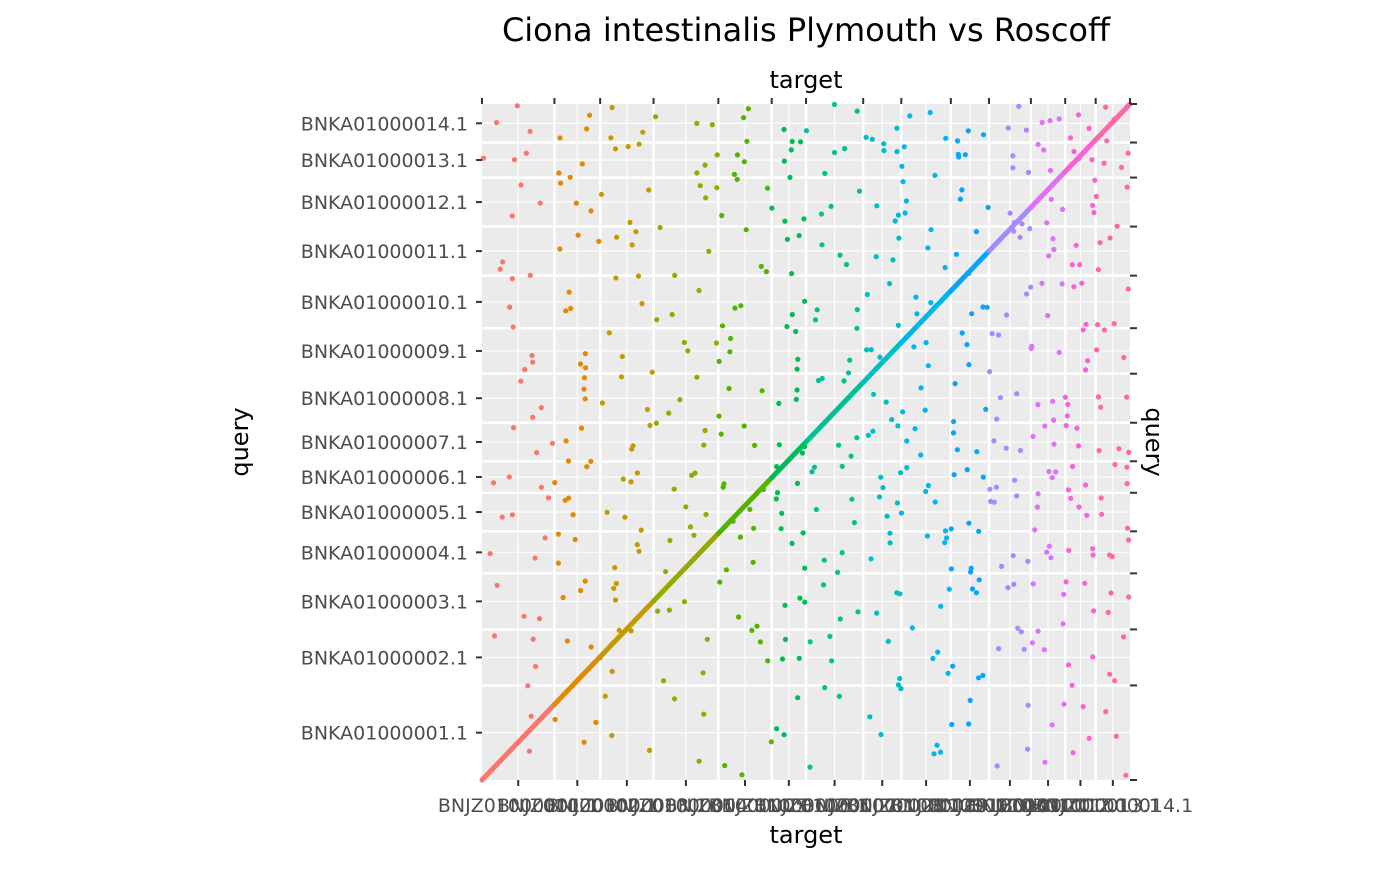 This screenshot has width=1400, height=869. I want to click on bottom-tick-label: BNJZ01000007.1, so click(834, 806).